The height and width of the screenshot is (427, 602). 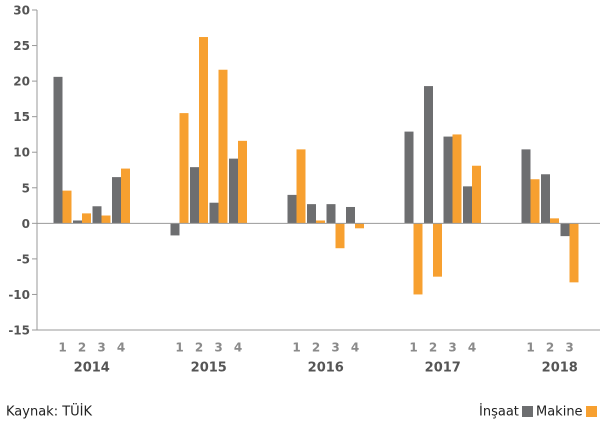 I want to click on y-tick-label: 25, so click(x=21, y=46).